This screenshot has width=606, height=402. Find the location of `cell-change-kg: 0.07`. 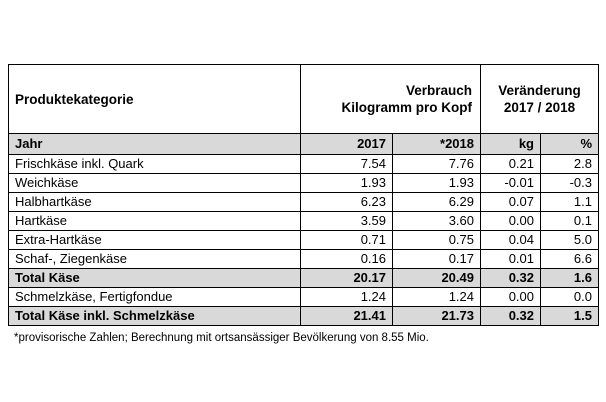

cell-change-kg: 0.07 is located at coordinates (510, 202).